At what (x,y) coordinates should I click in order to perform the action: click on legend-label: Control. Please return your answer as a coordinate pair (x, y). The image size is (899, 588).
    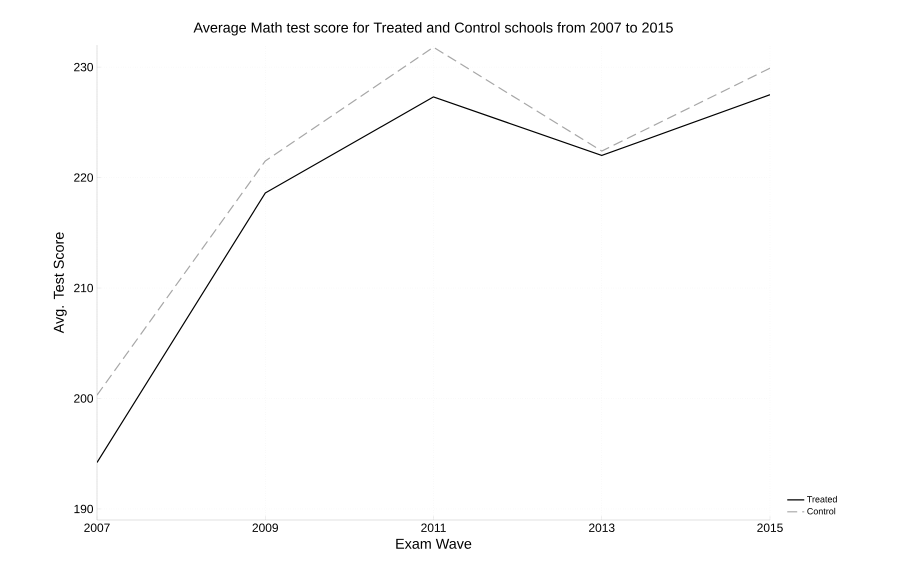
    Looking at the image, I should click on (821, 511).